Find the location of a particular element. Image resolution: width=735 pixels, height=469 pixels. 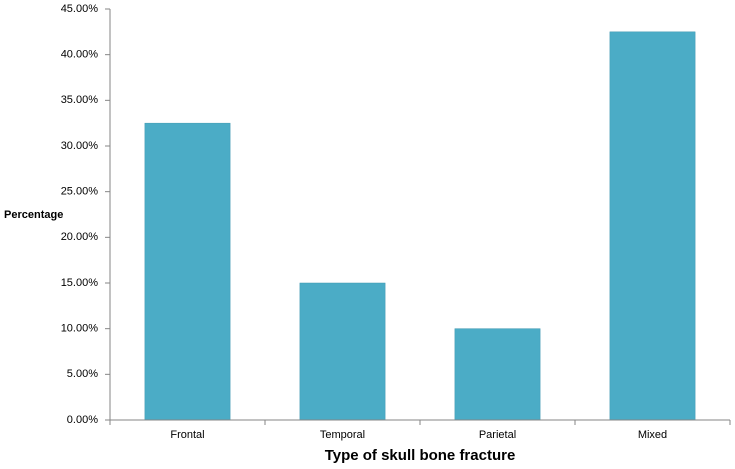

y-tick-label: 35.00% is located at coordinates (80, 100).